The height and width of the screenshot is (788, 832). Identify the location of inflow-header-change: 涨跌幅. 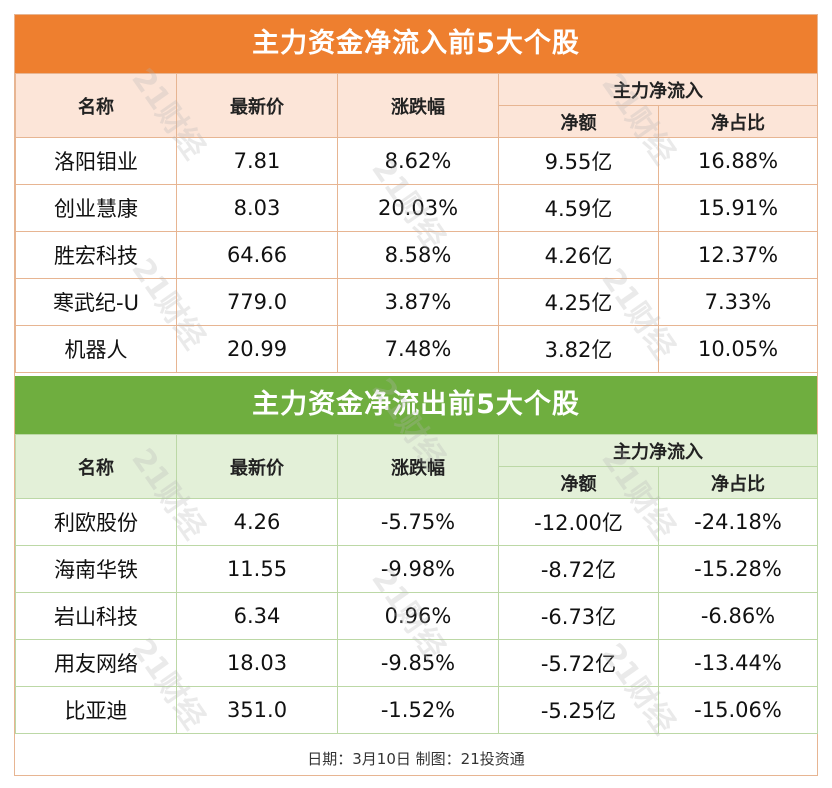
(418, 105).